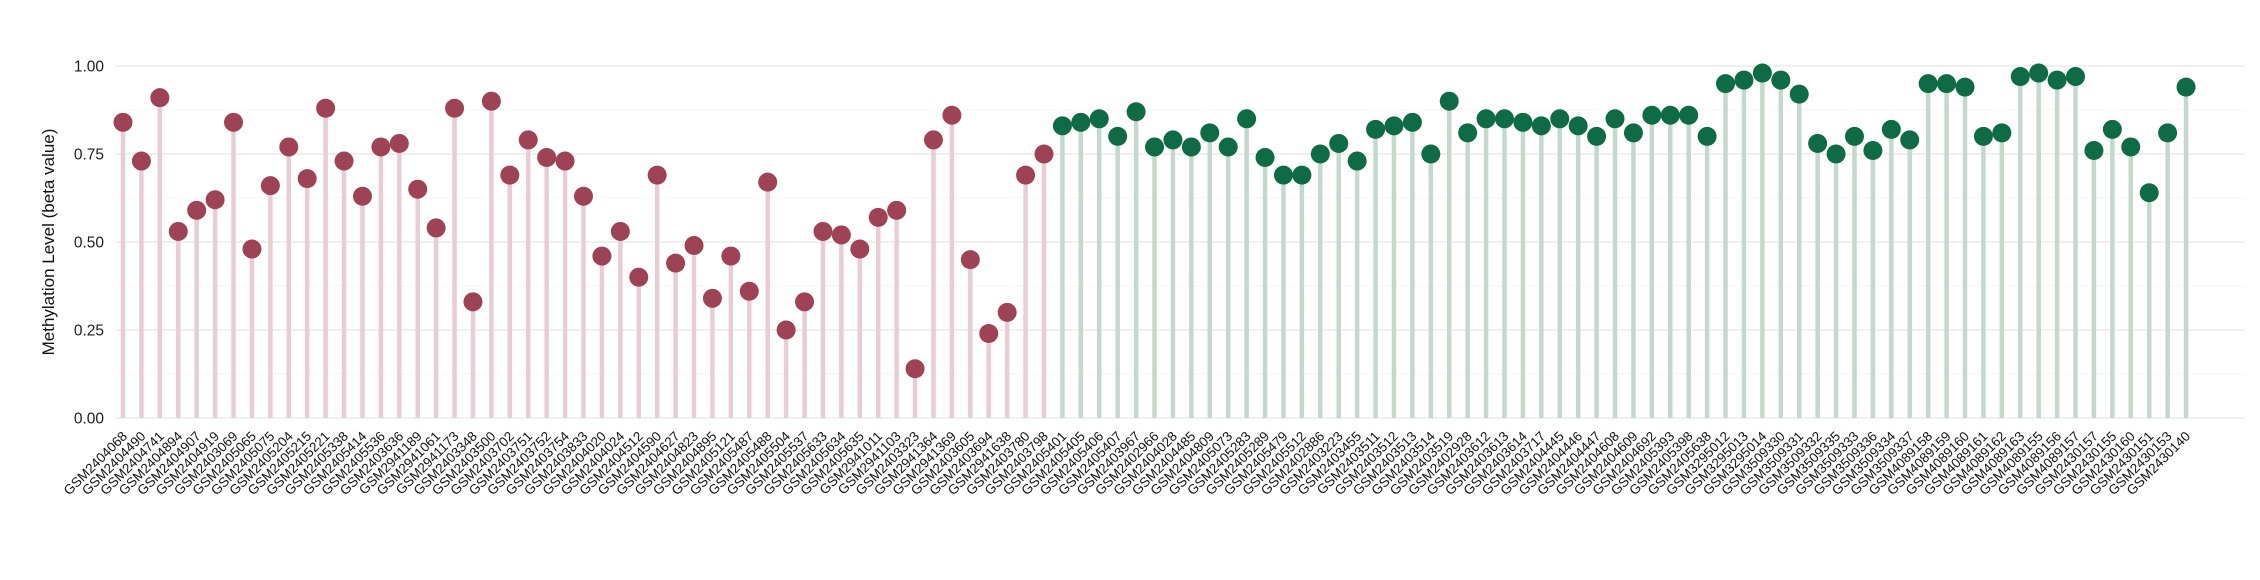 This screenshot has height=580, width=2260. What do you see at coordinates (89, 419) in the screenshot?
I see `y-axis-tick-label: 0.00` at bounding box center [89, 419].